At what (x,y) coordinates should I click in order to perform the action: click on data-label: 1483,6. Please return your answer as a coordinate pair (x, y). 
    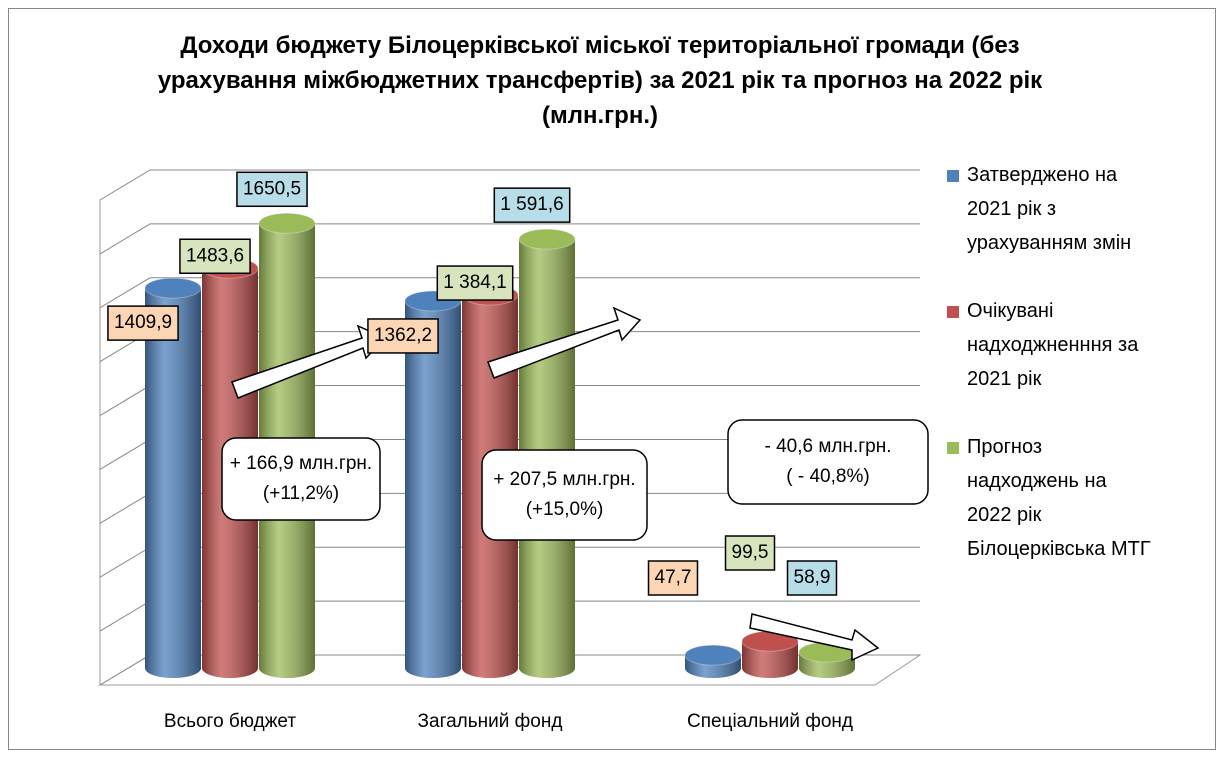
    Looking at the image, I should click on (215, 255).